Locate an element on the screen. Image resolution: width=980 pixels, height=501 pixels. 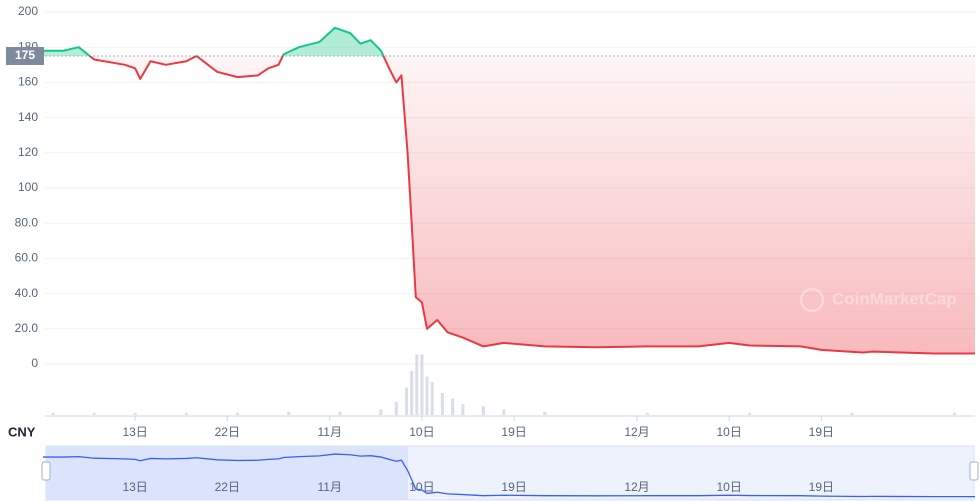
navigator-tick-label: 11月 is located at coordinates (330, 487).